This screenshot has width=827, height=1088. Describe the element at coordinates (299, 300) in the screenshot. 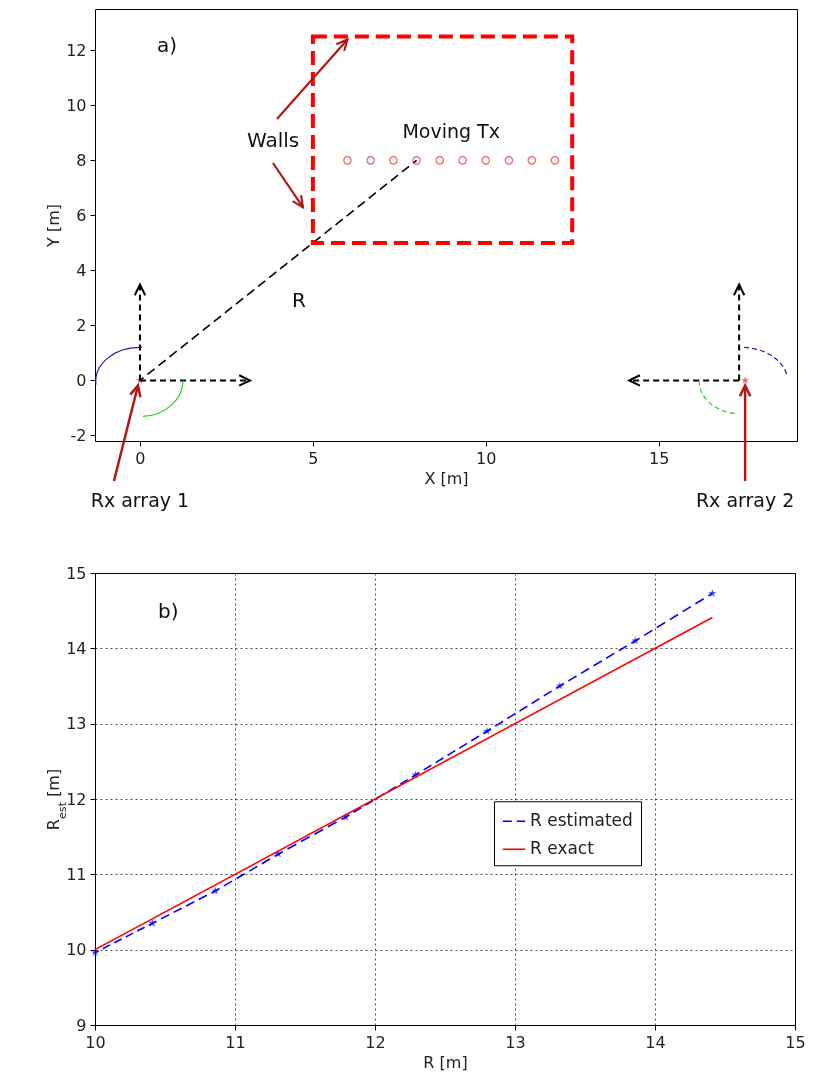

I see `annotation: R` at that location.